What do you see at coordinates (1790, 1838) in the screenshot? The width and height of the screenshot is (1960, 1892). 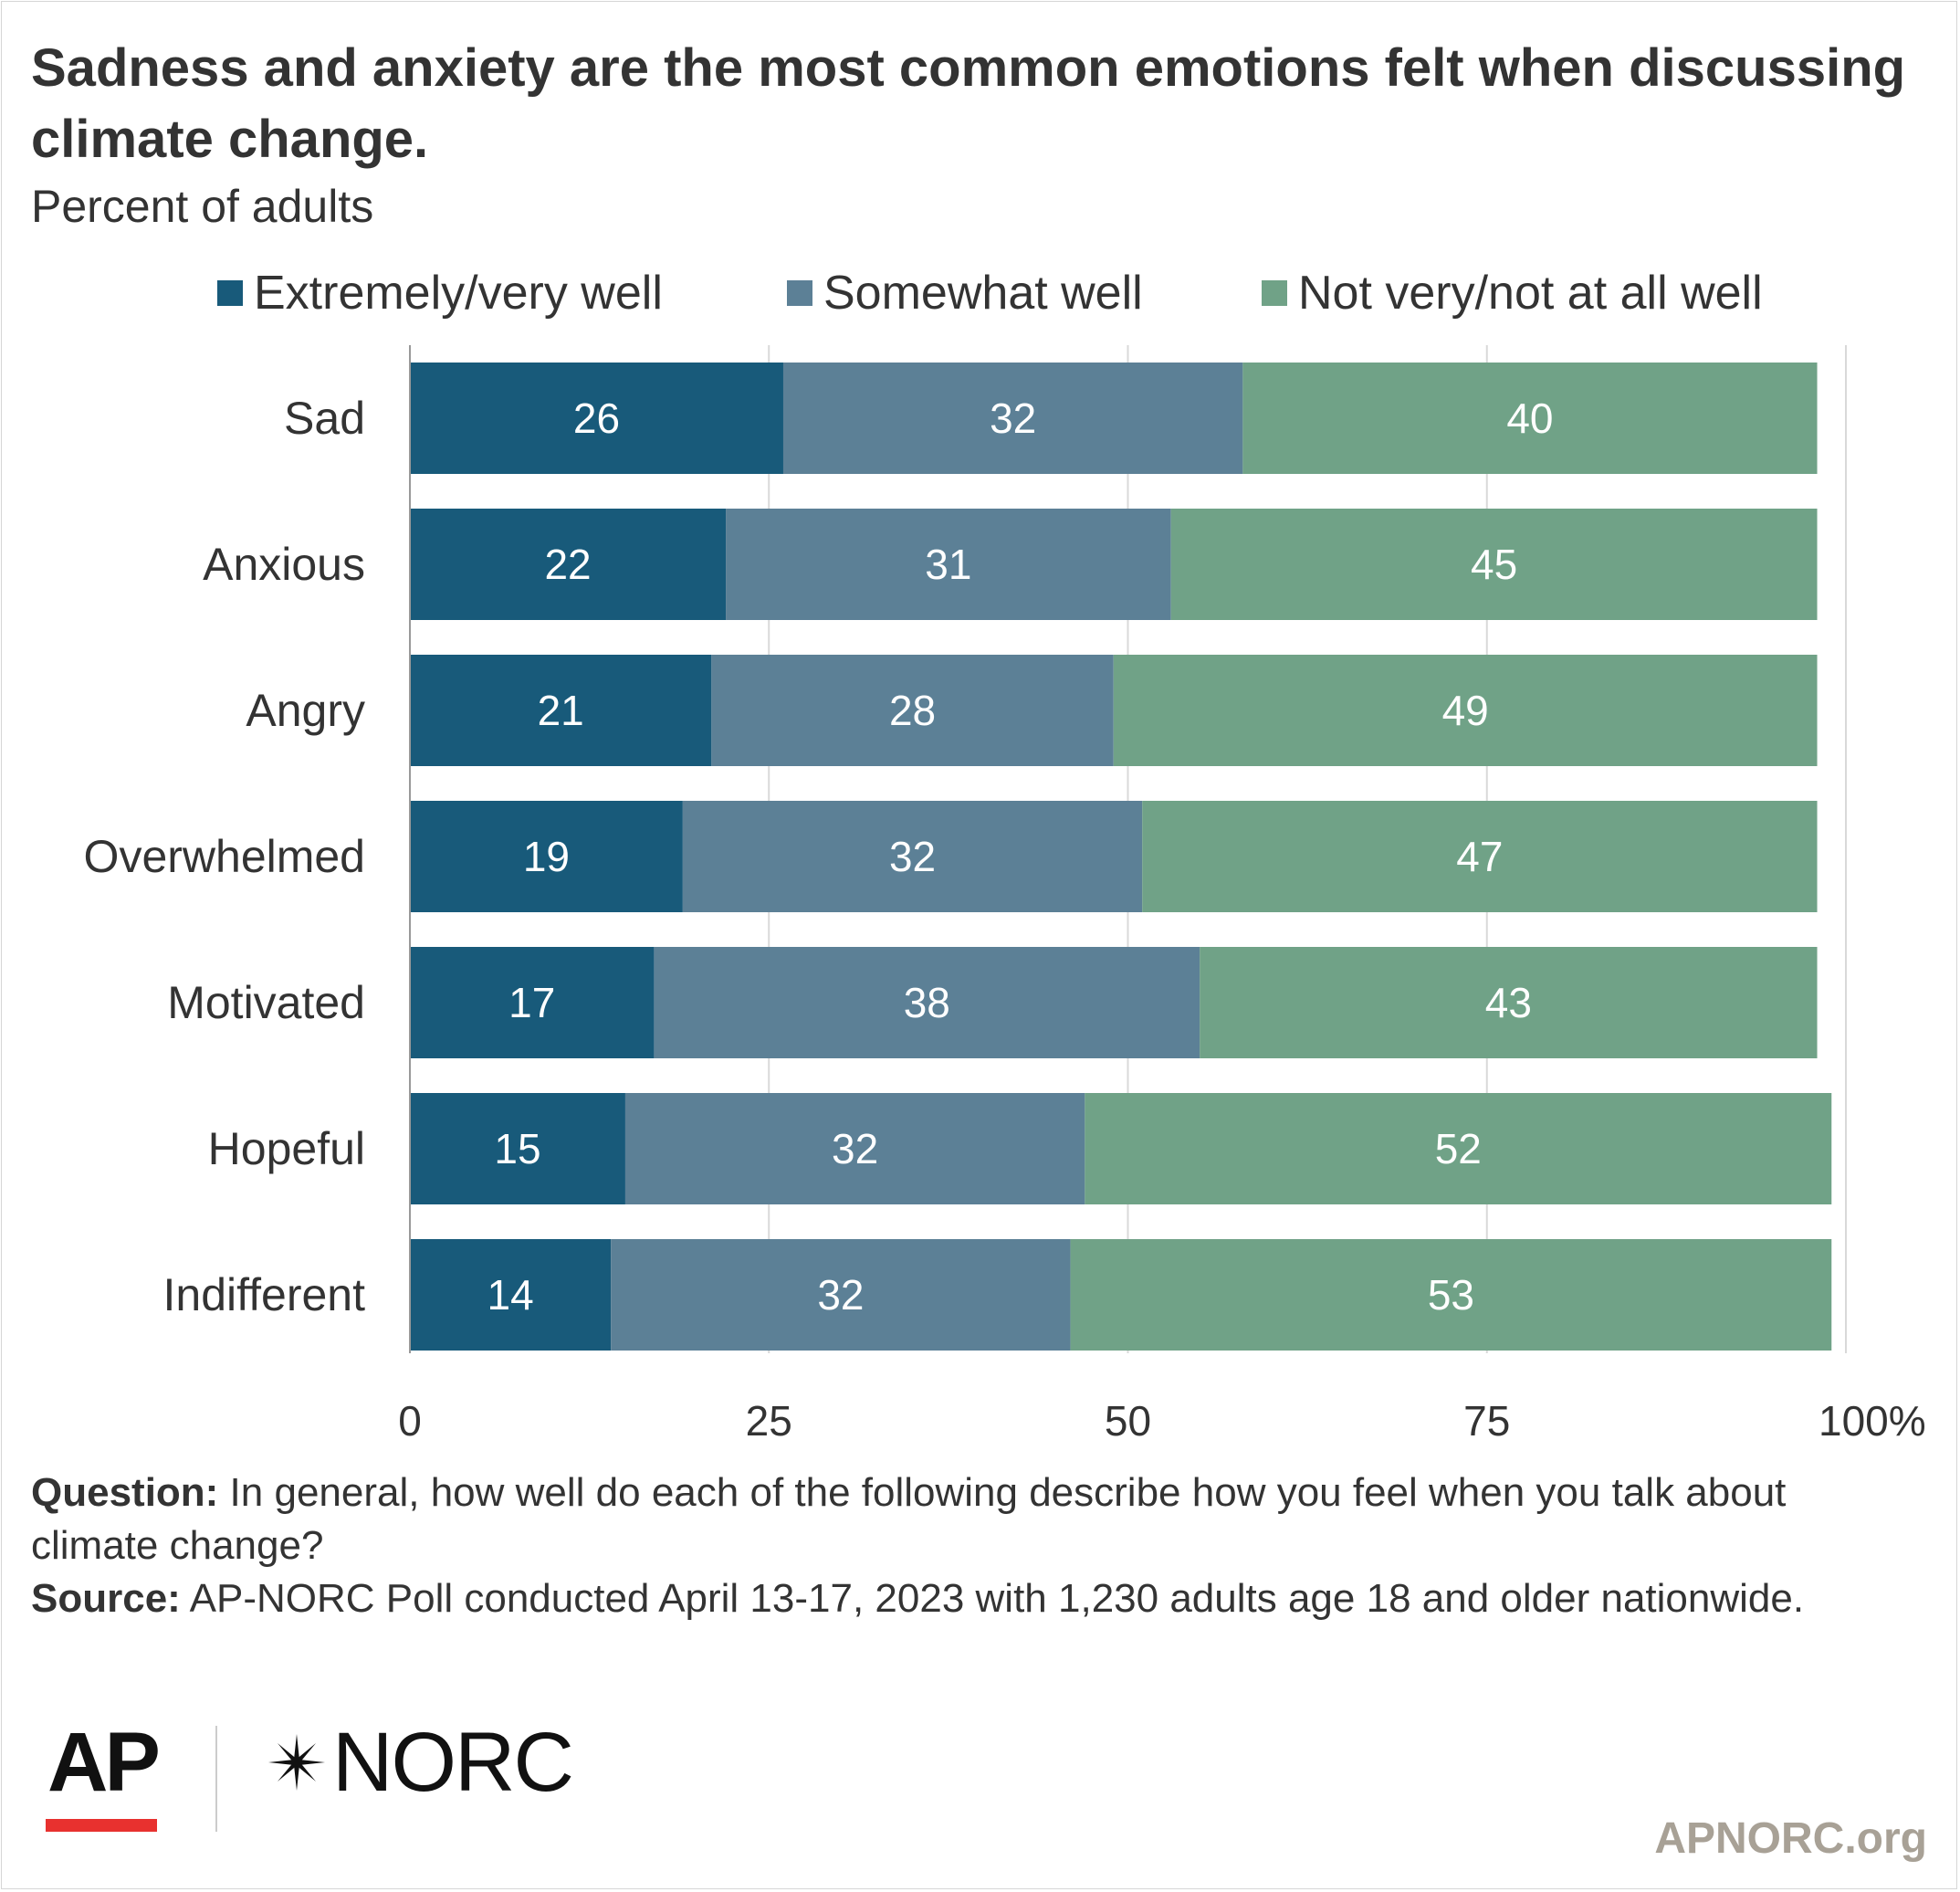 I see `apnorc-url: APNORC.org` at bounding box center [1790, 1838].